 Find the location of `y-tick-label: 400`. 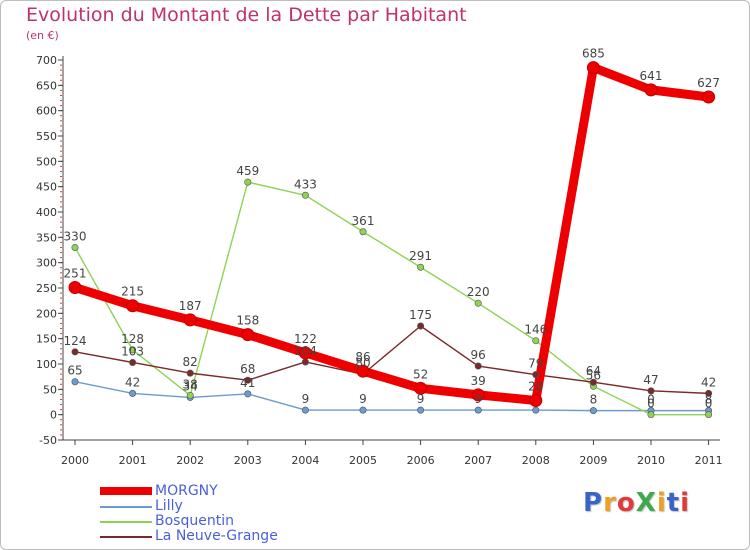

y-tick-label: 400 is located at coordinates (46, 212).